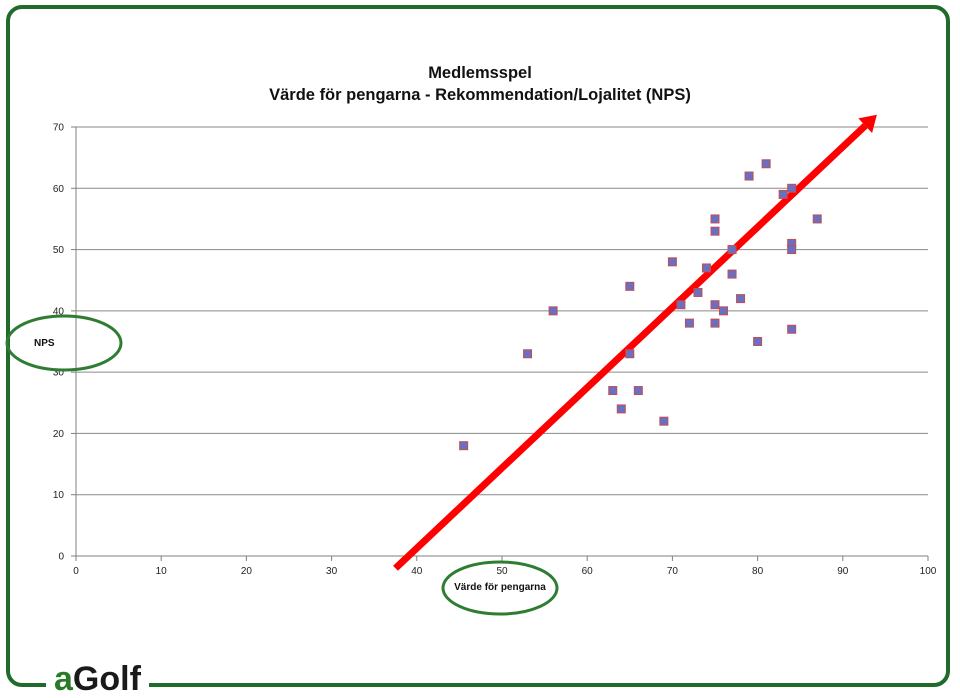 This screenshot has width=960, height=698. What do you see at coordinates (502, 571) in the screenshot?
I see `x-tick-label: 50` at bounding box center [502, 571].